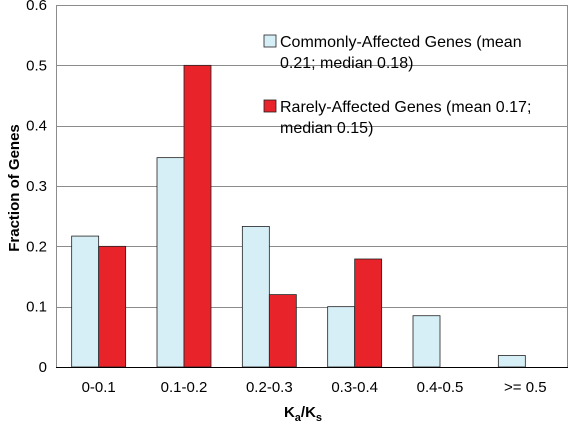 The width and height of the screenshot is (581, 426). What do you see at coordinates (36, 126) in the screenshot?
I see `y-tick-label: 0.4` at bounding box center [36, 126].